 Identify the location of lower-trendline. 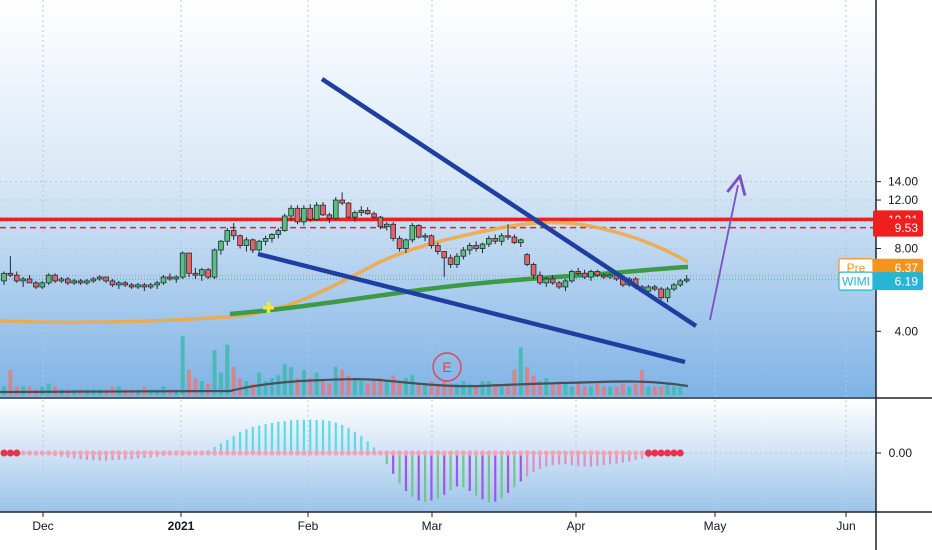
(471, 308).